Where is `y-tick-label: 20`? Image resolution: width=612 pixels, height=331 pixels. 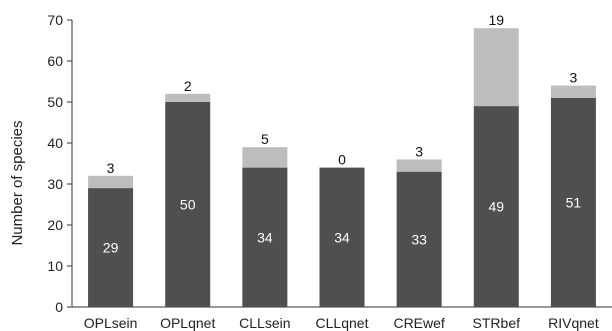 y-tick-label: 20 is located at coordinates (55, 225).